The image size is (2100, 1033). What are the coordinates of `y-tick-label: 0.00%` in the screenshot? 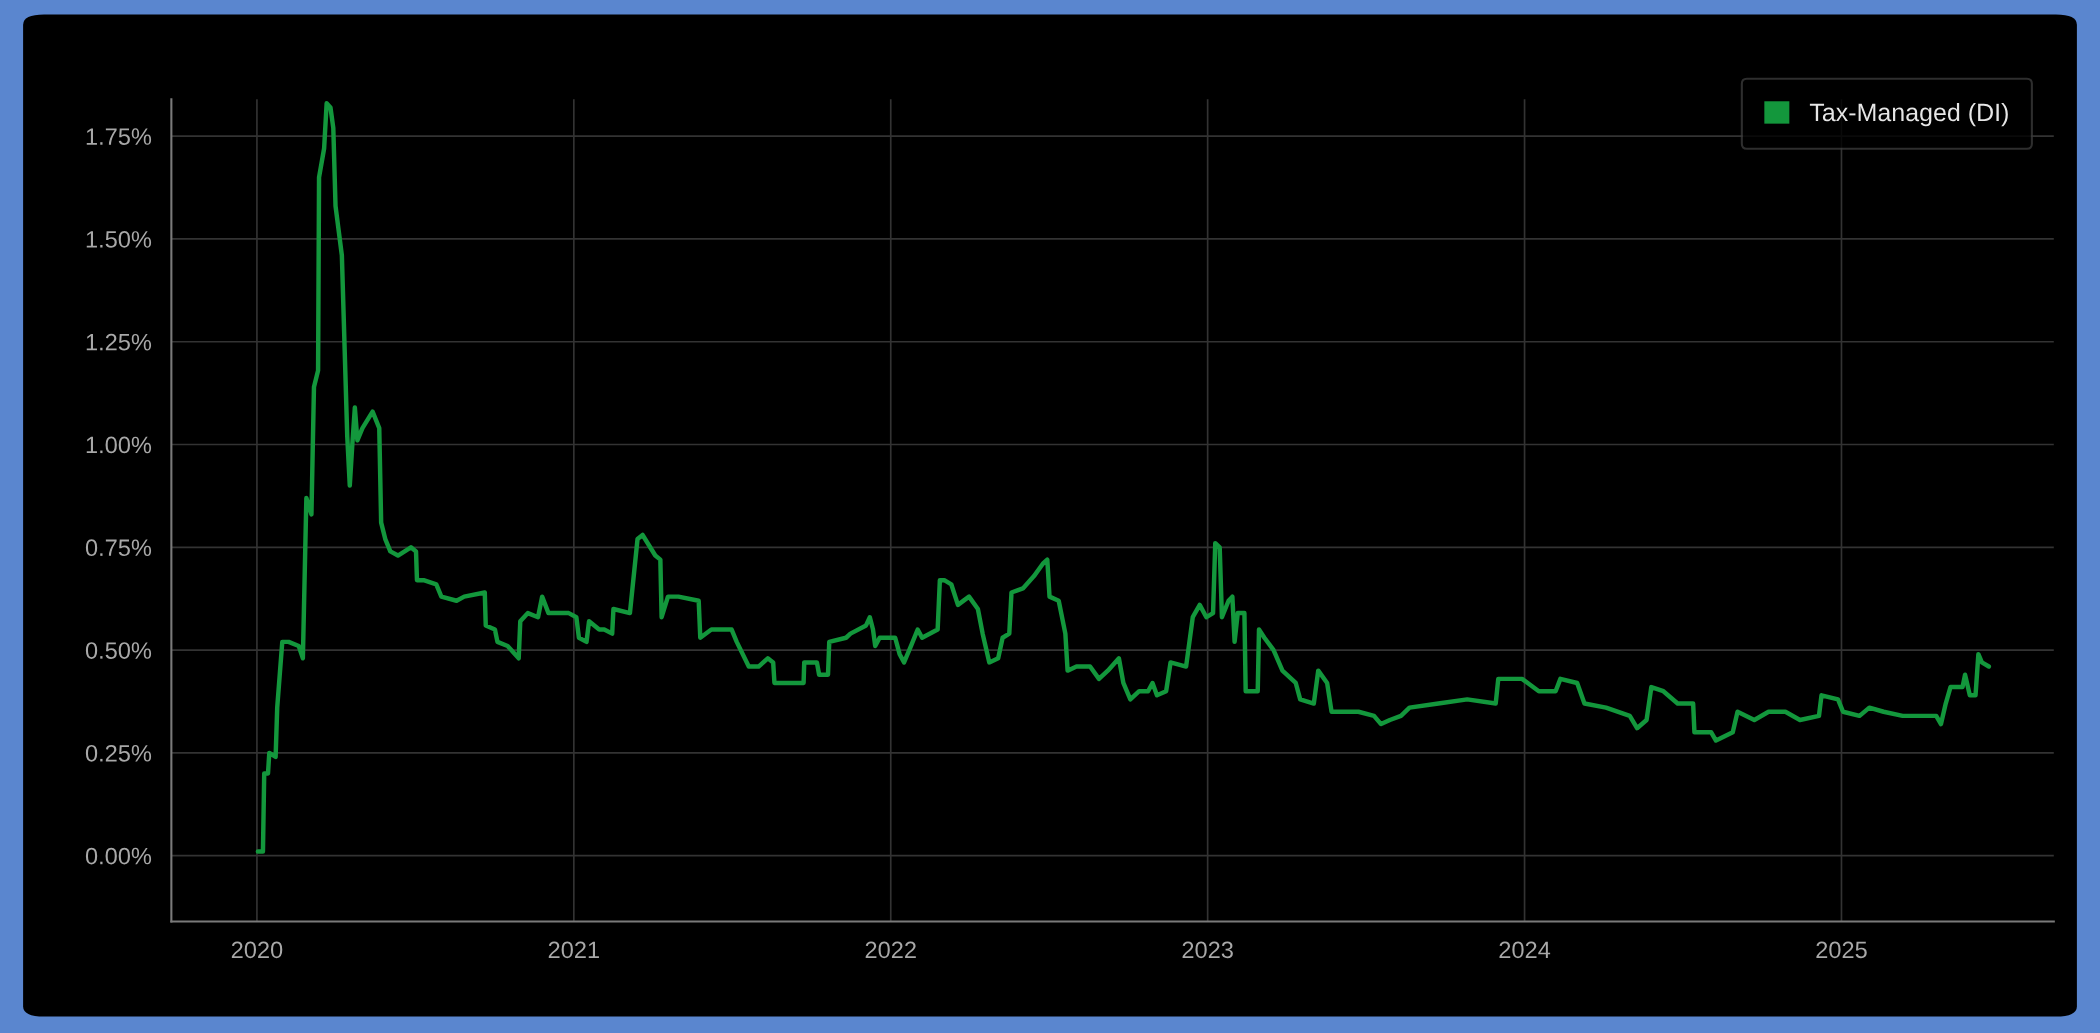 It's located at (118, 856).